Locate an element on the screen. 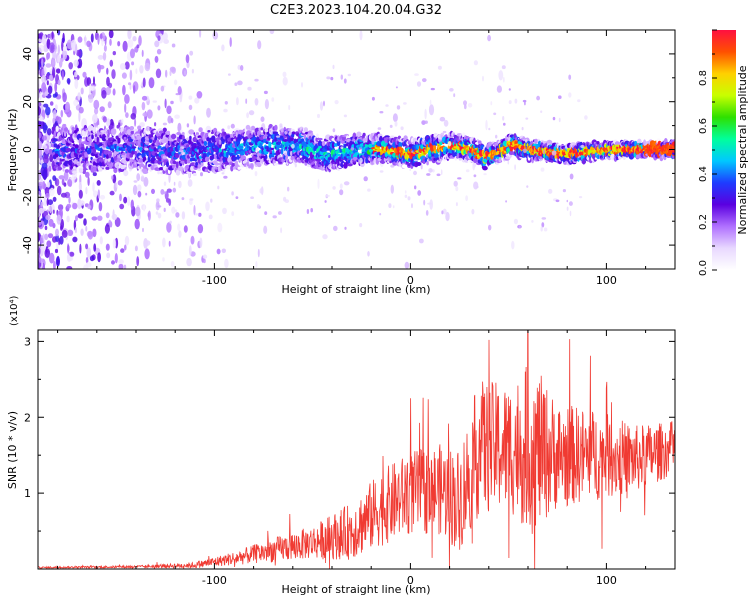 The height and width of the screenshot is (600, 750). y-tick-label: -40 is located at coordinates (27, 245).